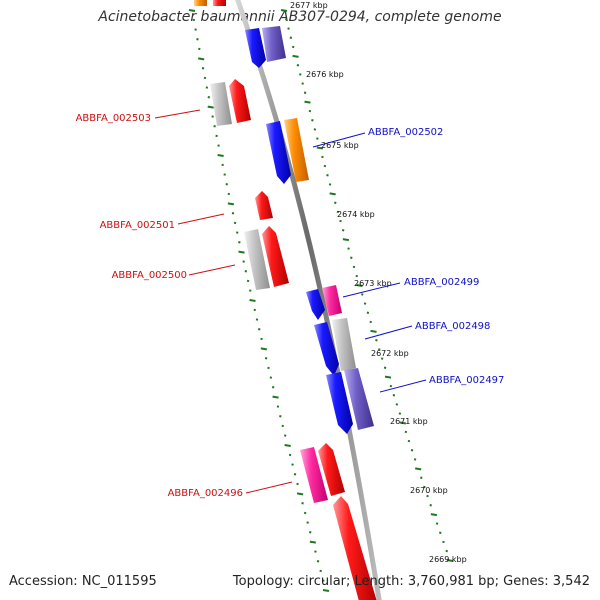  What do you see at coordinates (149, 275) in the screenshot?
I see `gene-label-002500: ABBFA_002500` at bounding box center [149, 275].